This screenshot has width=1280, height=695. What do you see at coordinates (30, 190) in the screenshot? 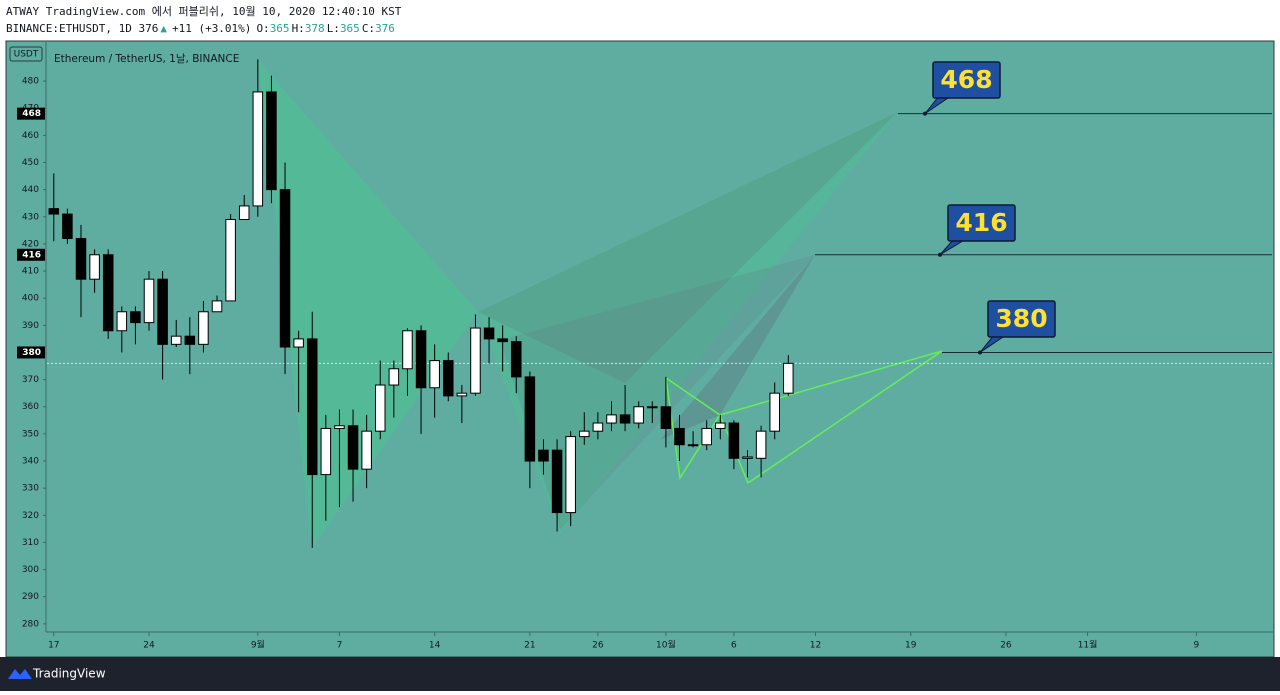
I see `y-tick-label: 440` at bounding box center [30, 190].